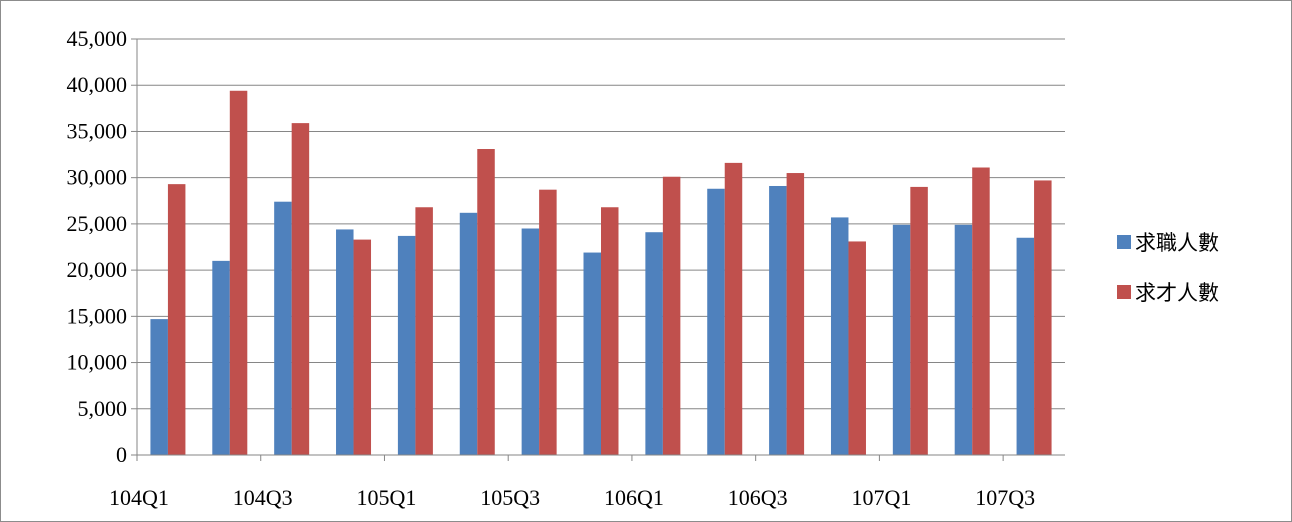 This screenshot has width=1292, height=522. Describe the element at coordinates (103, 408) in the screenshot. I see `y-tick-label: 5,000` at that location.